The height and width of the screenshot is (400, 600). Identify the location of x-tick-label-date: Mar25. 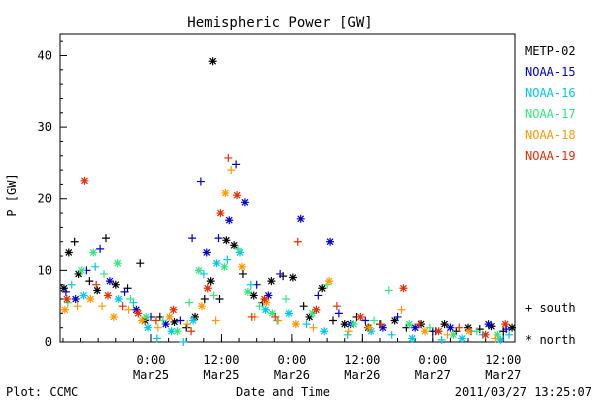
(151, 375).